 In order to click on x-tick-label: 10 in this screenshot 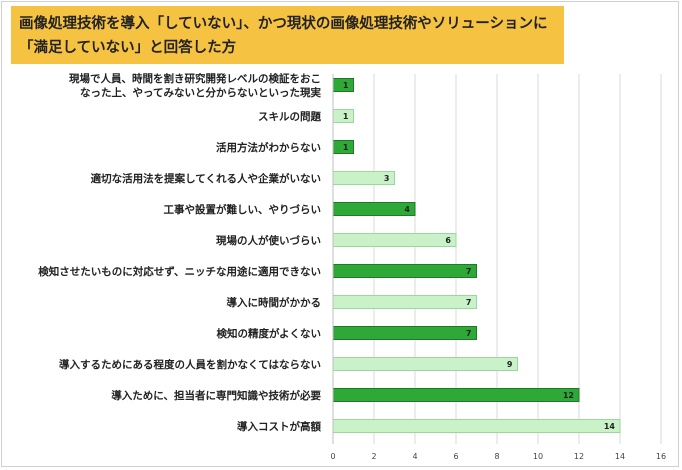, I will do `click(538, 456)`.